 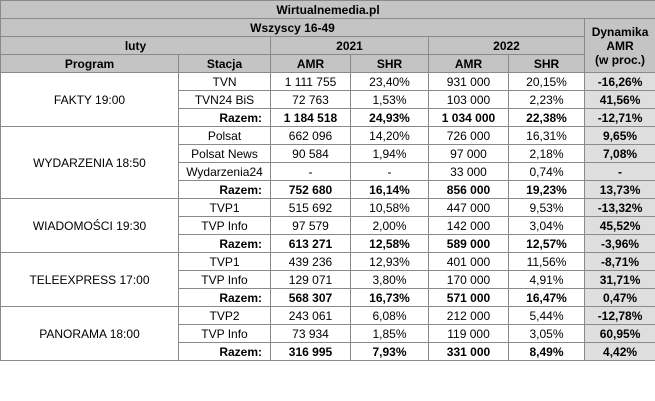 I want to click on value: 12,58%, so click(x=389, y=243).